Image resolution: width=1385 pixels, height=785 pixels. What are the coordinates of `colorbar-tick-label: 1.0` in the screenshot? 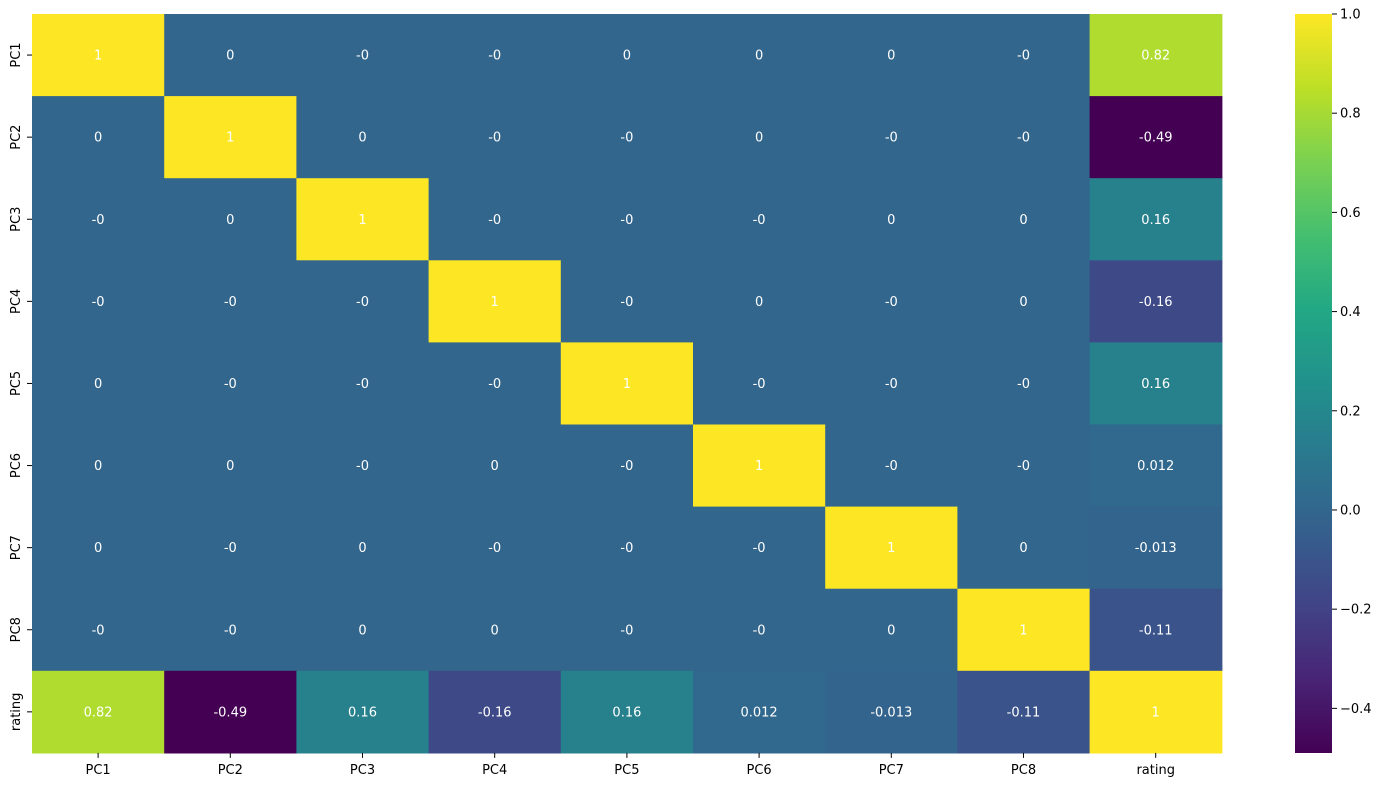 It's located at (1350, 15).